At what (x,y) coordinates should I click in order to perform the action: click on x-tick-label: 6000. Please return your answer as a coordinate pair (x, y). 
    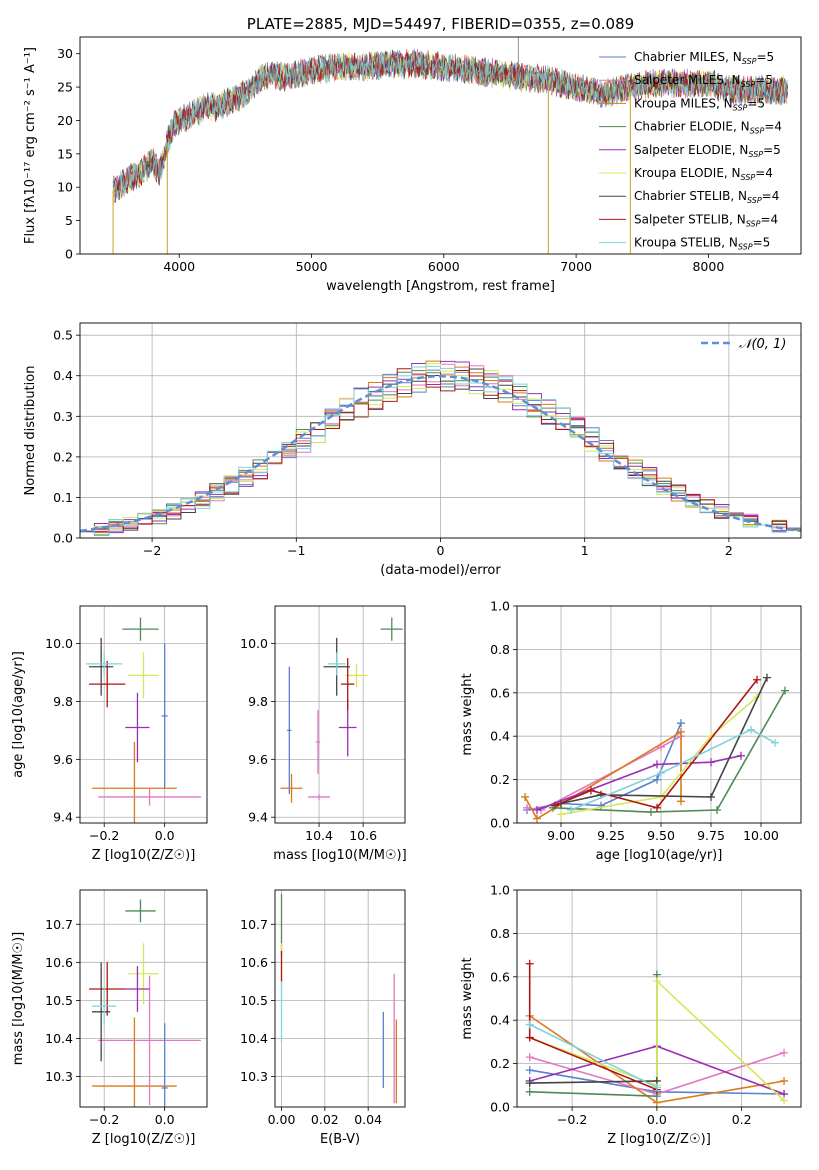
    Looking at the image, I should click on (444, 266).